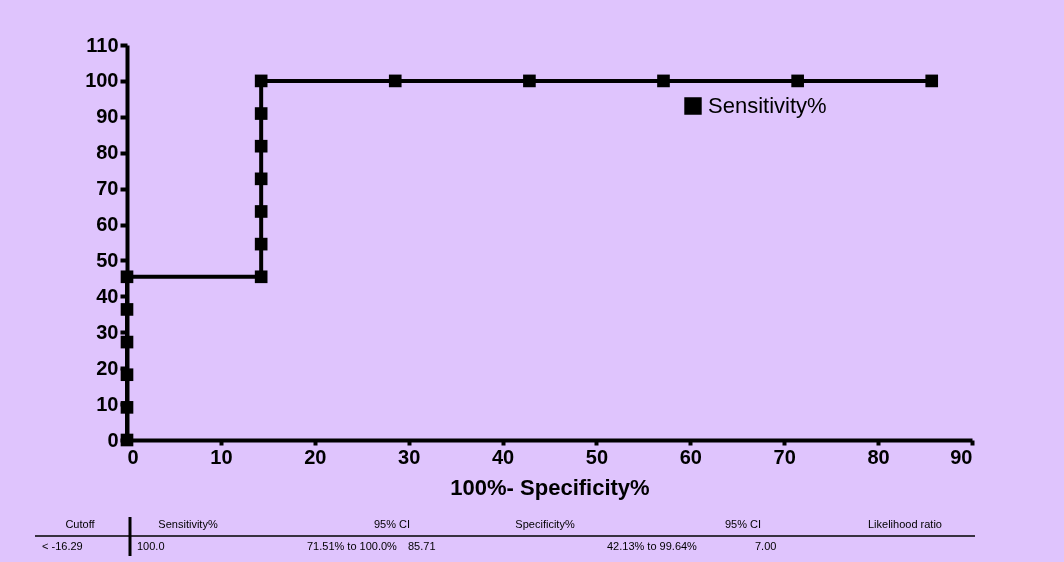 The height and width of the screenshot is (562, 1064). What do you see at coordinates (767, 105) in the screenshot?
I see `legend-label: Sensitivity%` at bounding box center [767, 105].